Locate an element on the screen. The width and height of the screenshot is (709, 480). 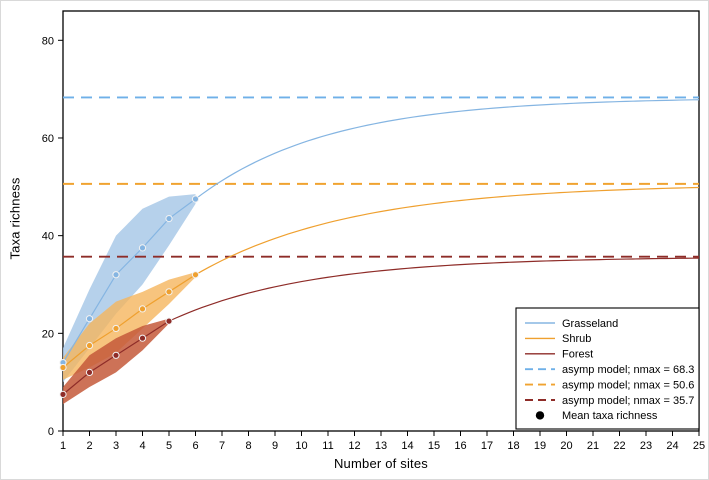
x-tick-label: 18 is located at coordinates (513, 446).